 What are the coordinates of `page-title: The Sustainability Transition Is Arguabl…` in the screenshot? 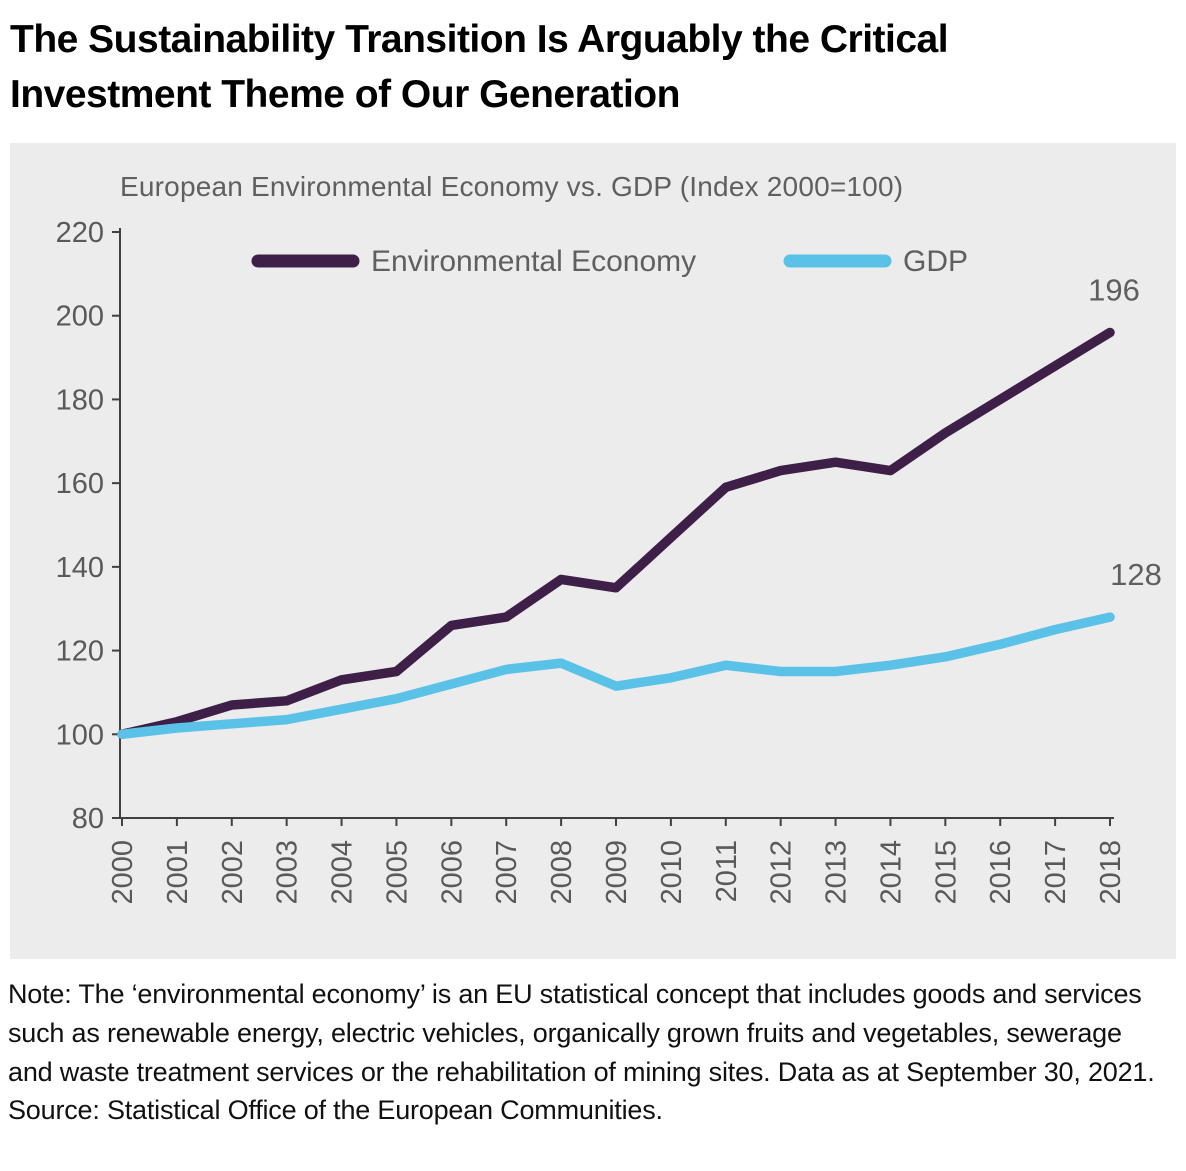 It's located at (593, 67).